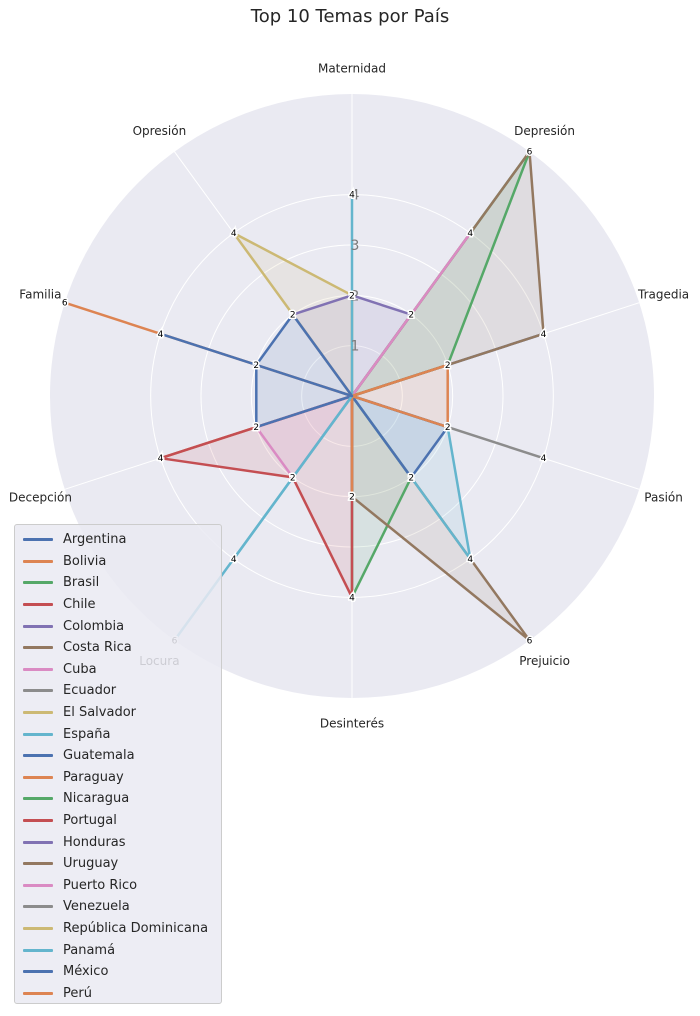 This screenshot has height=1016, width=700. What do you see at coordinates (122, 605) in the screenshot?
I see `legend-item: Chile` at bounding box center [122, 605].